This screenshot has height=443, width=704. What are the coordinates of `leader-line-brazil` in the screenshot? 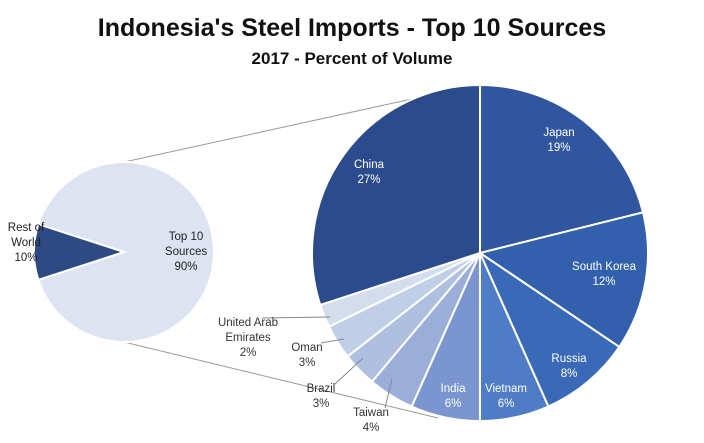 It's located at (349, 371).